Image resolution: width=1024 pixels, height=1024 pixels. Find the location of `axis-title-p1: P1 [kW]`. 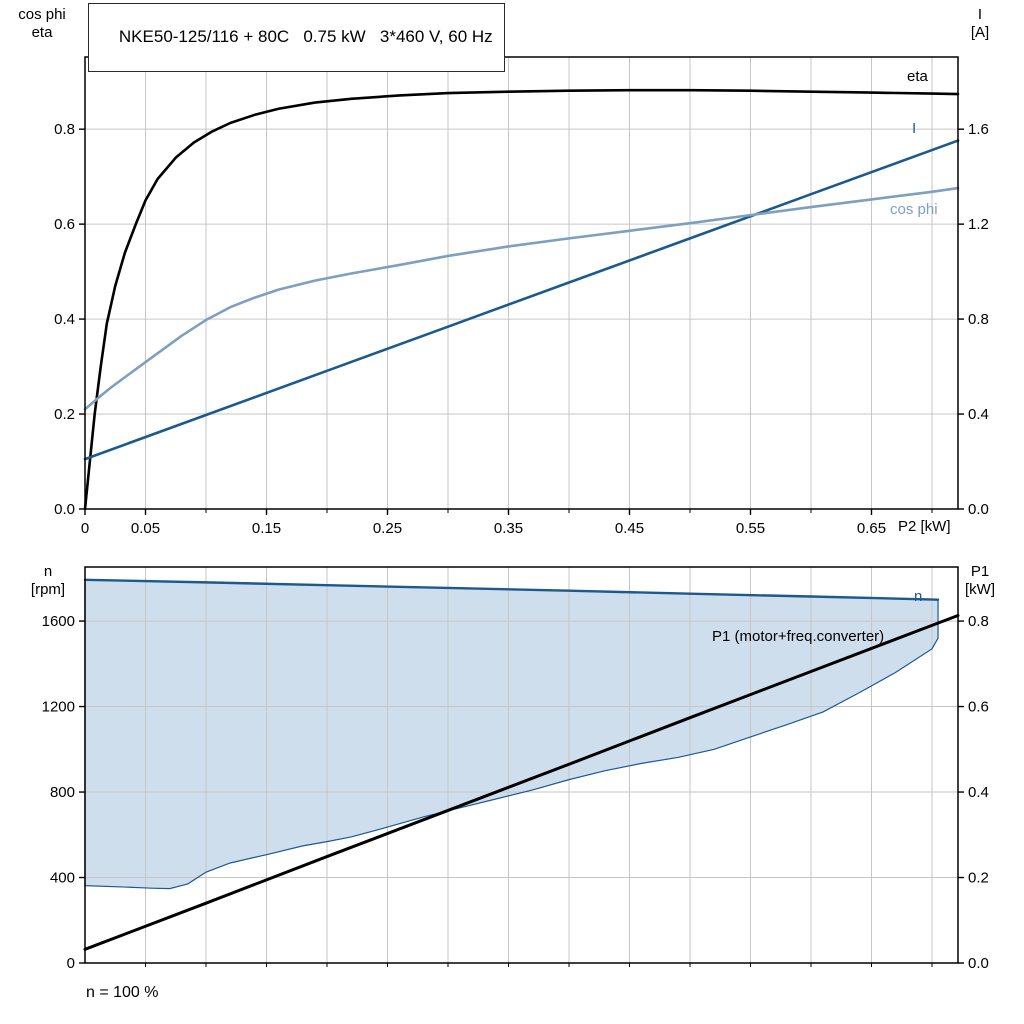

axis-title-p1: P1 [kW] is located at coordinates (980, 580).